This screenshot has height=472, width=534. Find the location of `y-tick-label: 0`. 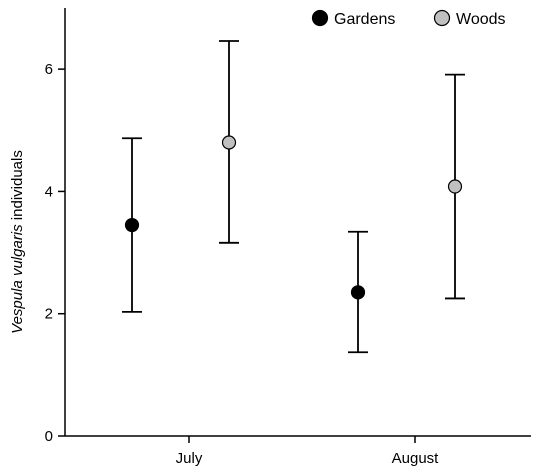

y-tick-label: 0 is located at coordinates (49, 436).